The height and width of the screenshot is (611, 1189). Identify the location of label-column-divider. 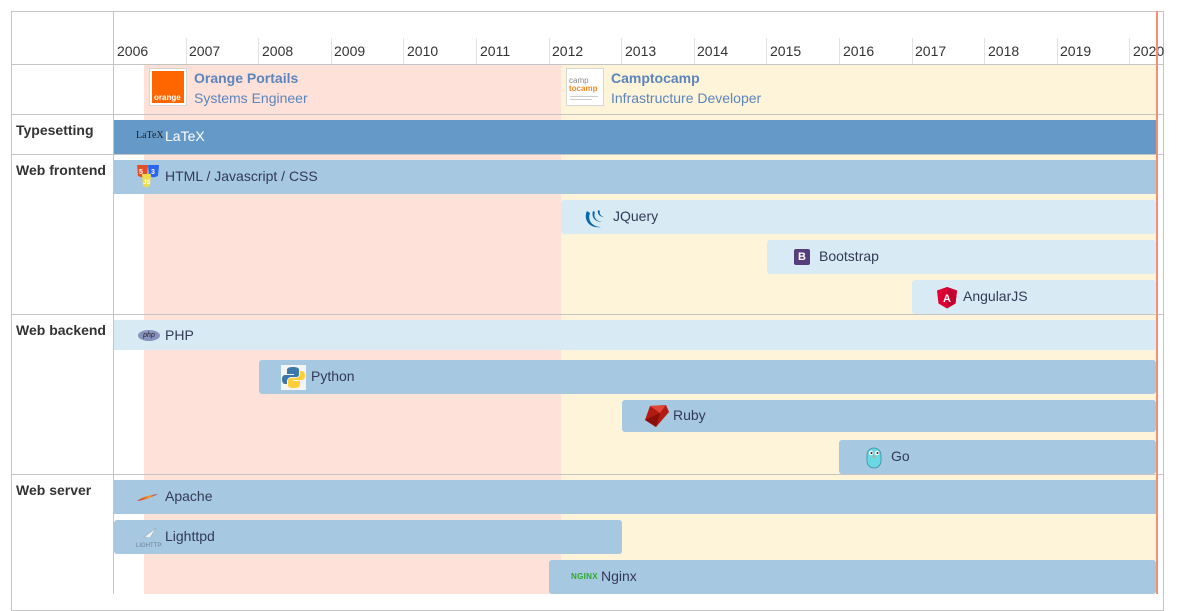
(113, 302).